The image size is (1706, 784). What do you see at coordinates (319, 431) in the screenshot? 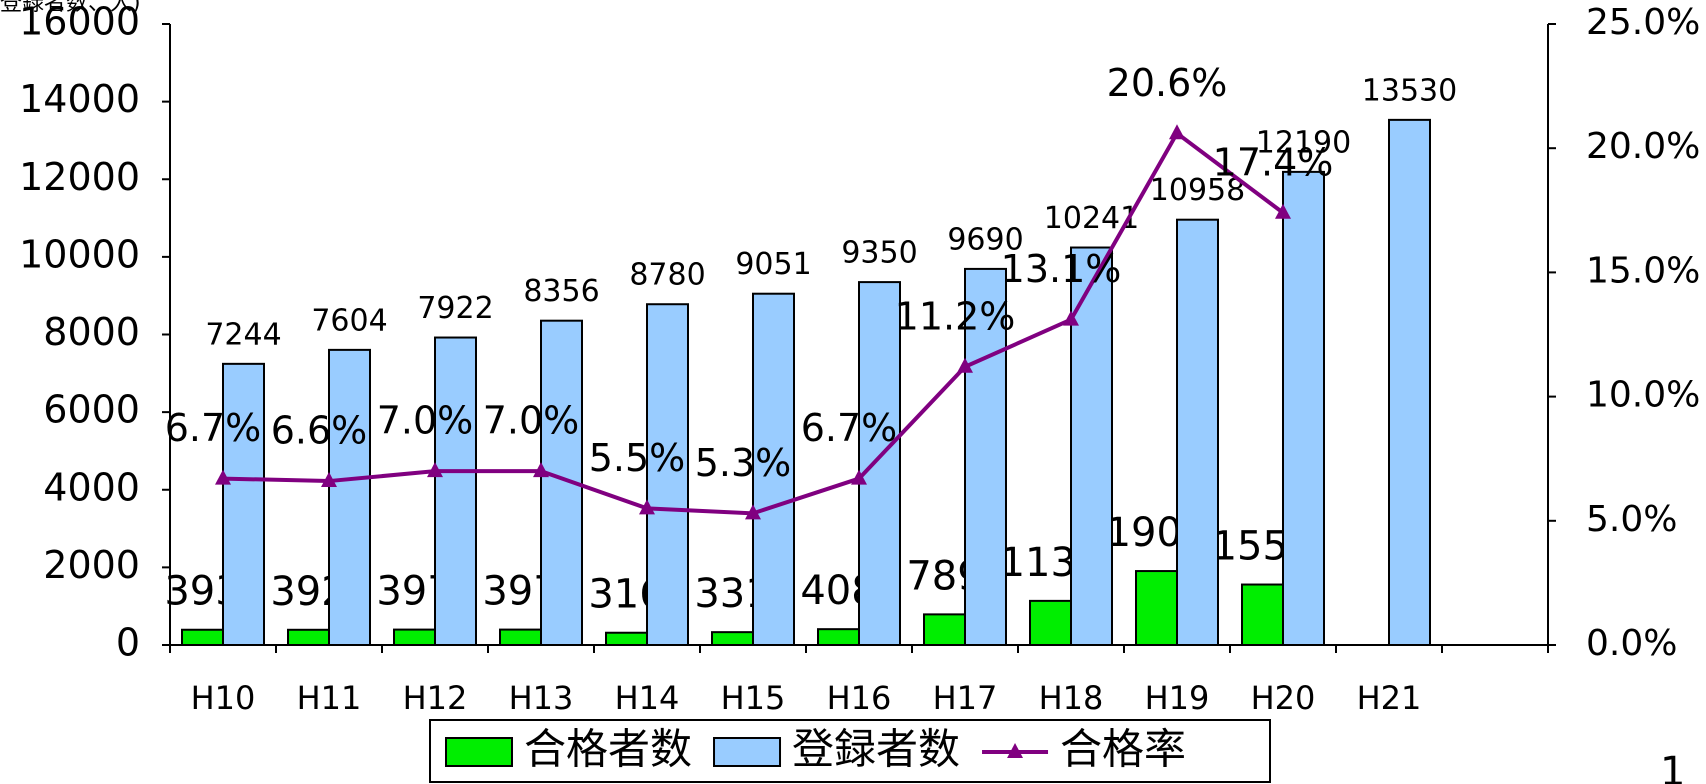
I see `line-value-label: 6.6%` at bounding box center [319, 431].